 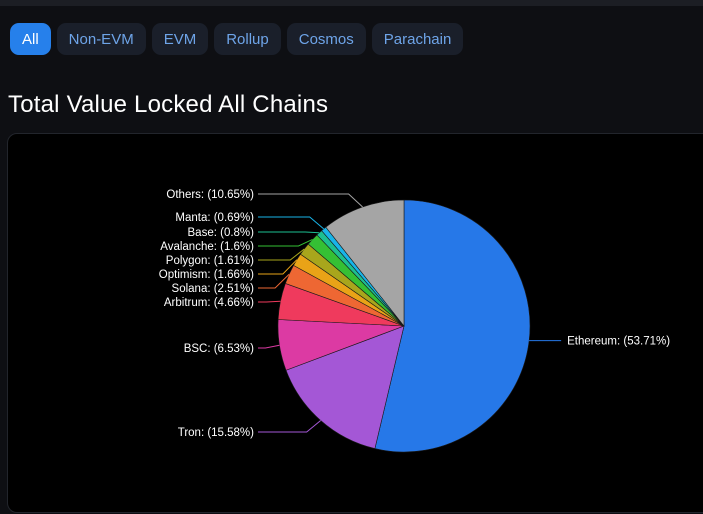 I want to click on pie-leader-avalanche, so click(x=285, y=242).